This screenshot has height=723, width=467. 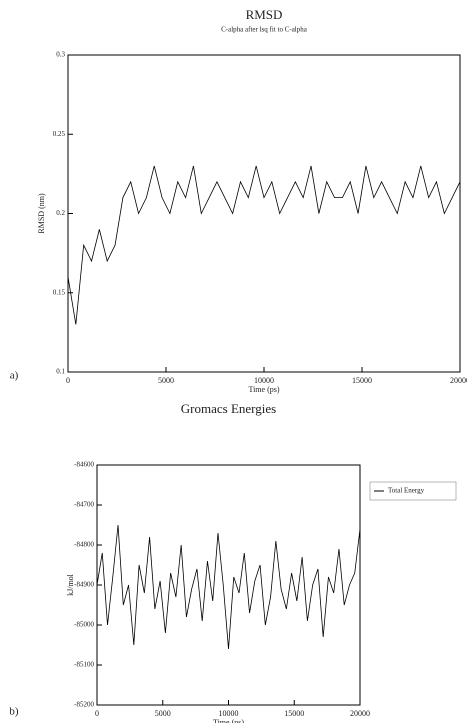 I want to click on data-line, so click(x=228, y=587).